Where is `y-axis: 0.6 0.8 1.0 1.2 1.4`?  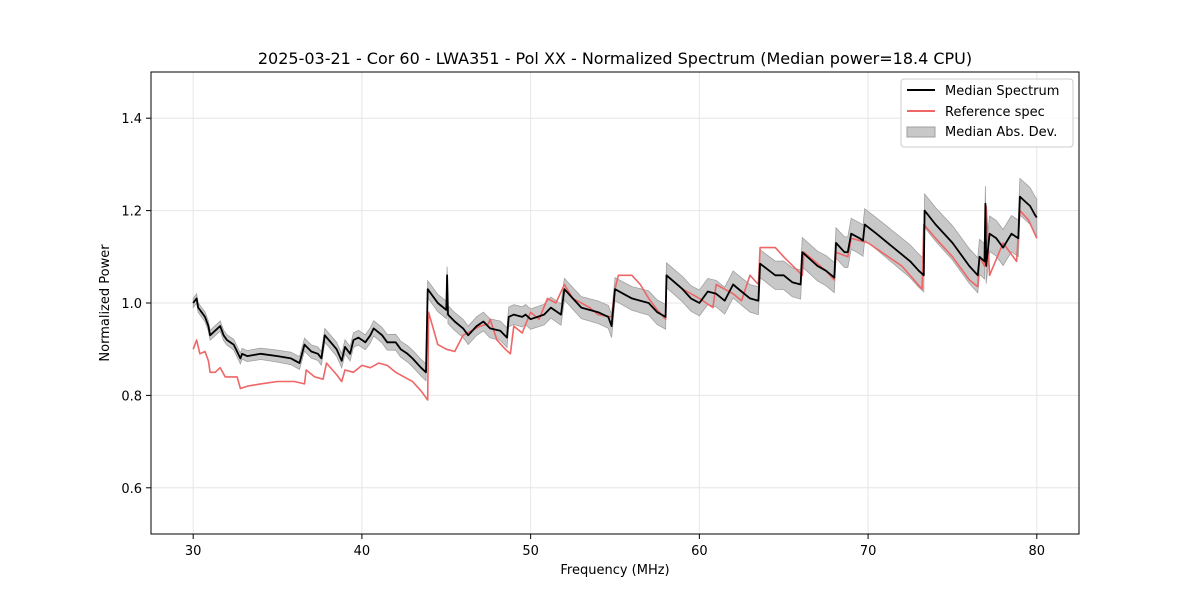 y-axis: 0.6 0.8 1.0 1.2 1.4 is located at coordinates (136, 304).